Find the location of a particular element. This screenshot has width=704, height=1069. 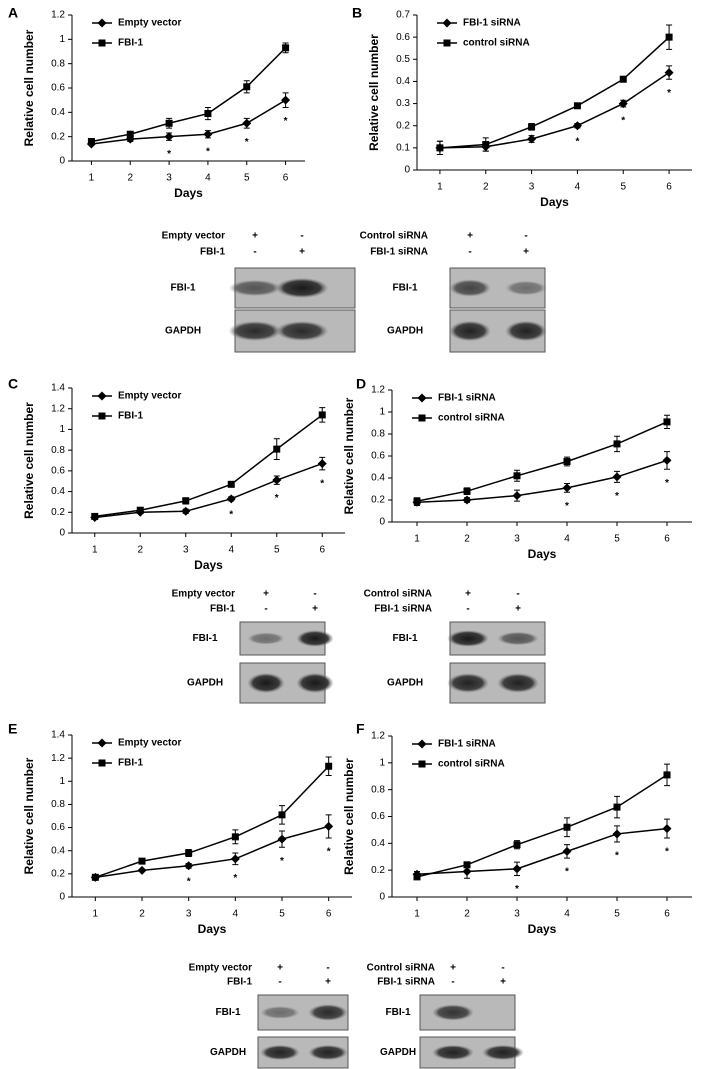

panel-label: E is located at coordinates (12, 729).